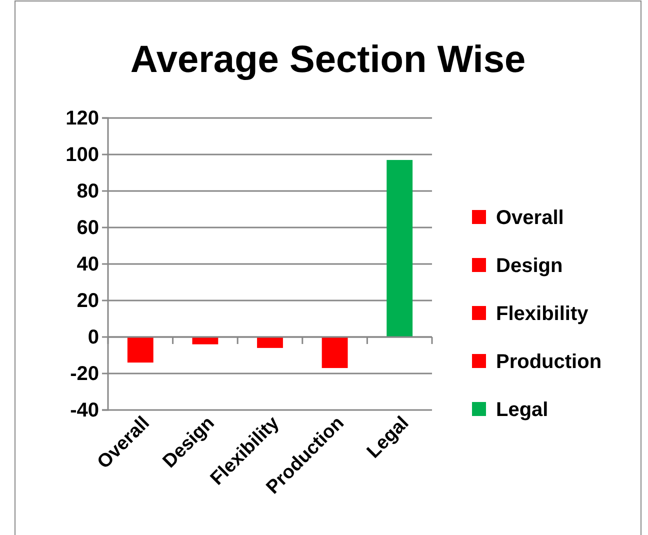 The image size is (648, 535). What do you see at coordinates (529, 266) in the screenshot?
I see `legend-label: Design` at bounding box center [529, 266].